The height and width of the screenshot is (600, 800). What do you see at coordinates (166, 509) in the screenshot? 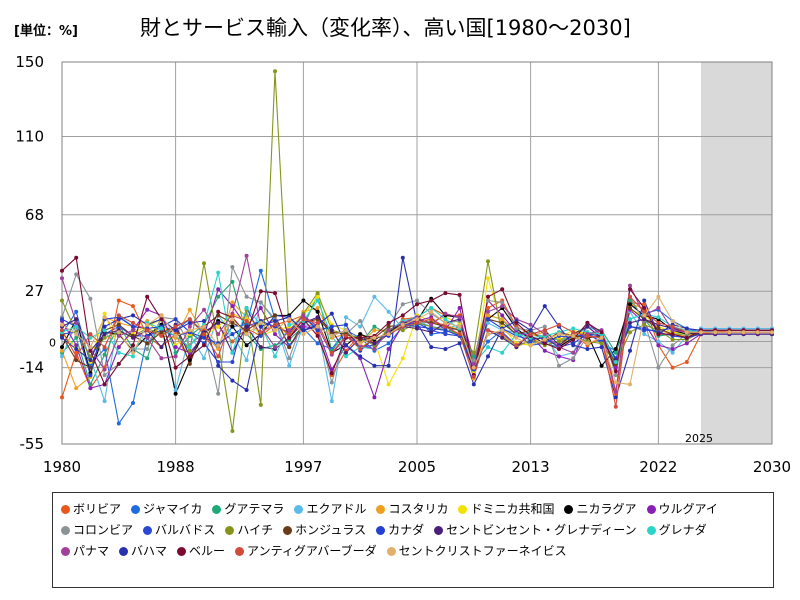
I see `legend-item: ジャマイカ` at bounding box center [166, 509].